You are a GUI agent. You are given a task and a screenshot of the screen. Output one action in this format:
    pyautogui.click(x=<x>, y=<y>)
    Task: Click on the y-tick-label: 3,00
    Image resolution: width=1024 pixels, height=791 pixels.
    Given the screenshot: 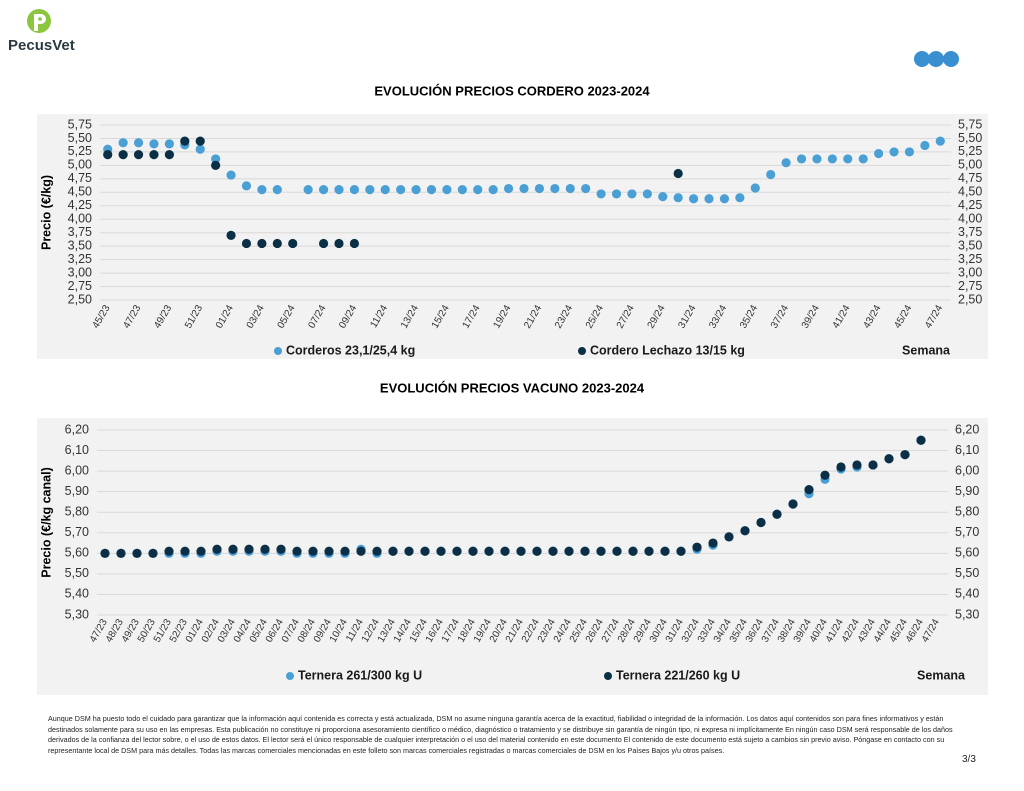 What is the action you would take?
    pyautogui.click(x=80, y=272)
    